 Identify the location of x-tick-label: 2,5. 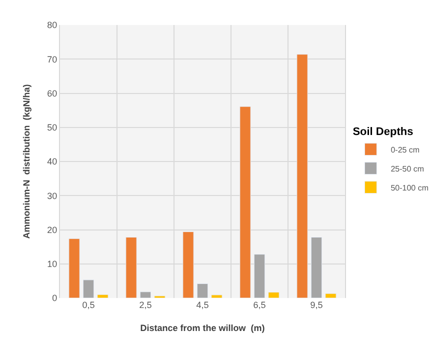
(145, 305).